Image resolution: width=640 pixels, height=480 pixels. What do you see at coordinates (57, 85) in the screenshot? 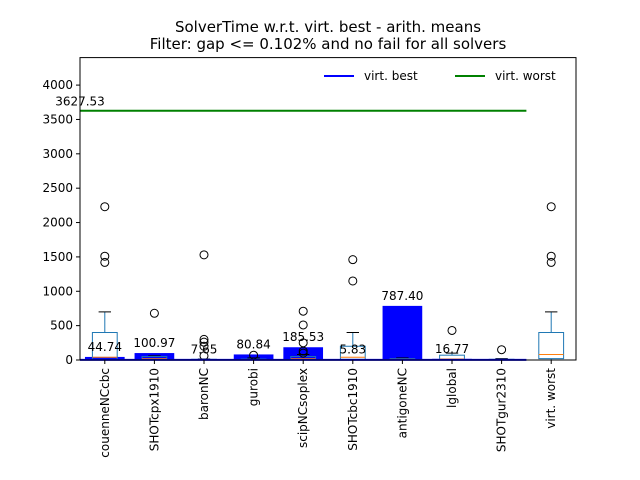
I see `y-tick-label: 4000` at bounding box center [57, 85].